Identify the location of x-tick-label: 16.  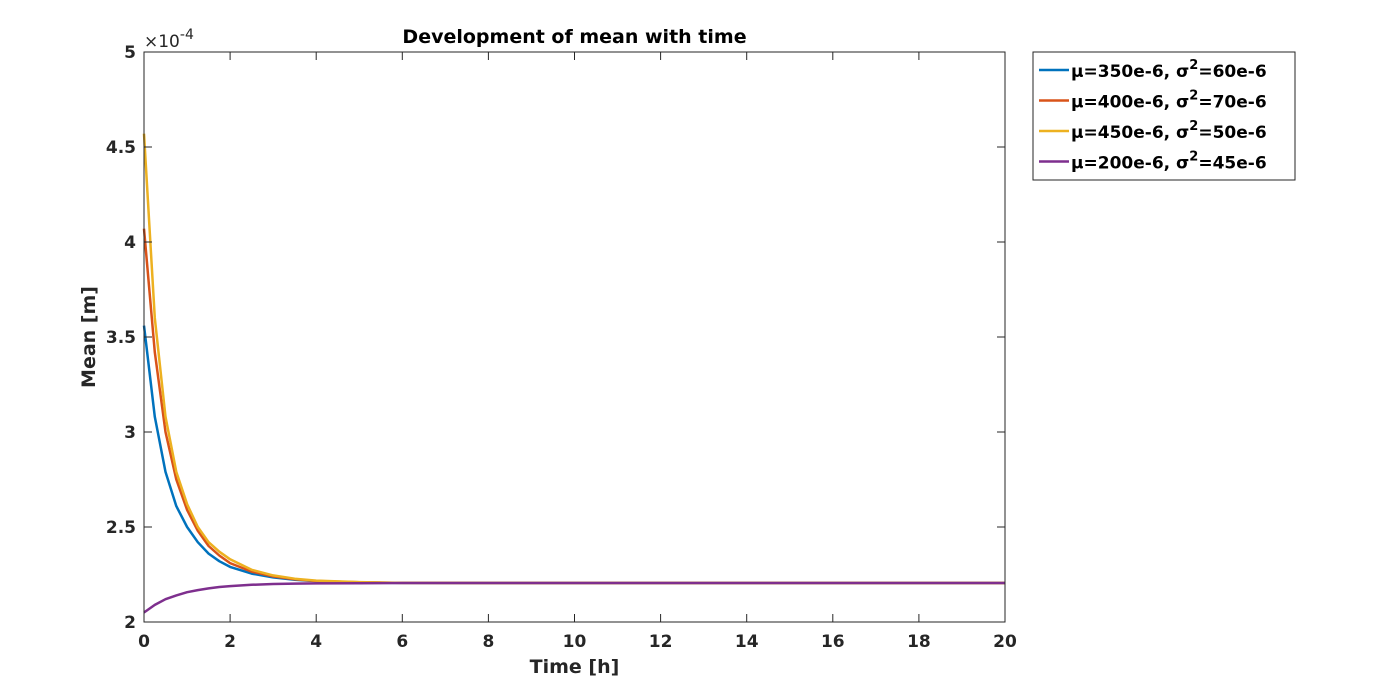
(833, 642).